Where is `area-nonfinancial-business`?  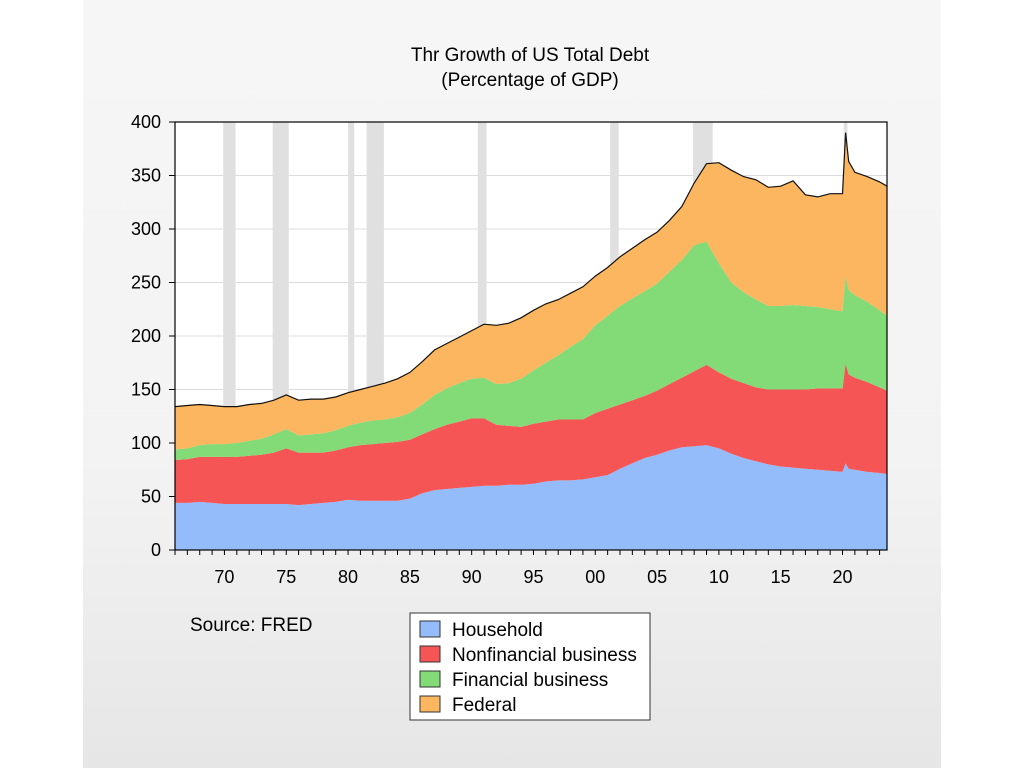
area-nonfinancial-business is located at coordinates (531, 434).